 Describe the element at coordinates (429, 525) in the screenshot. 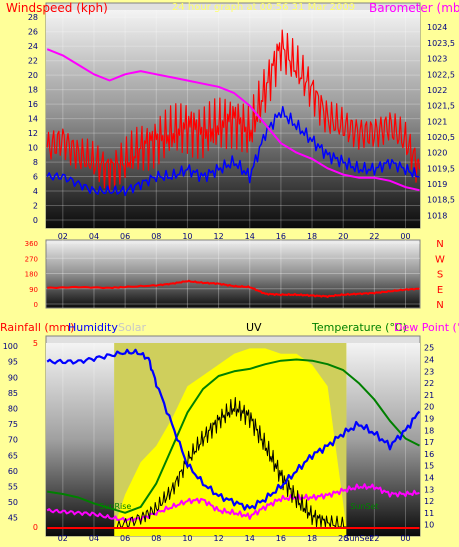

I see `temperature-tick-label: 10` at that location.